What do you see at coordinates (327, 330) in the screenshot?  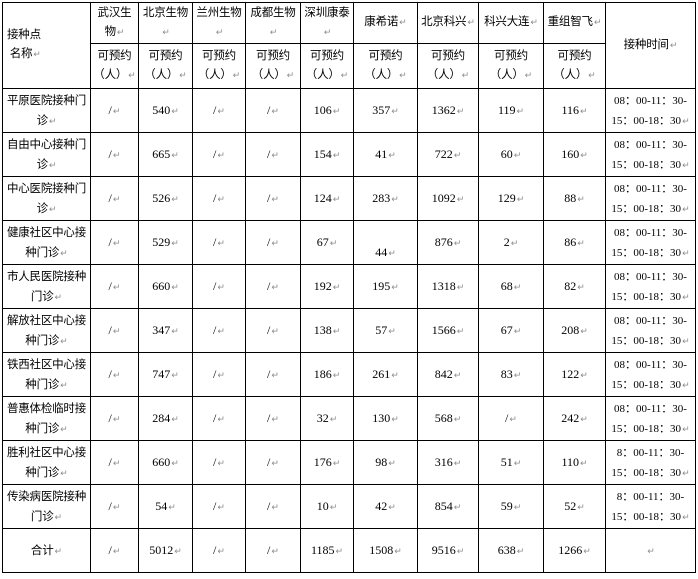 I see `availability-cell: 138↵` at bounding box center [327, 330].